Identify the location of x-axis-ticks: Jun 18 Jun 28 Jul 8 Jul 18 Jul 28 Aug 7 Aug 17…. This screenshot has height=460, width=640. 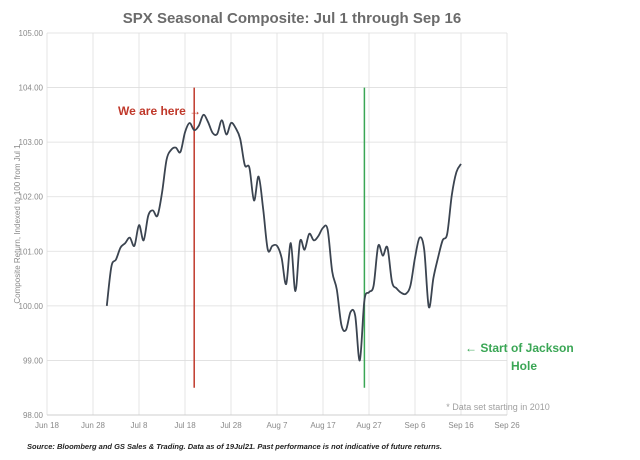
(277, 425).